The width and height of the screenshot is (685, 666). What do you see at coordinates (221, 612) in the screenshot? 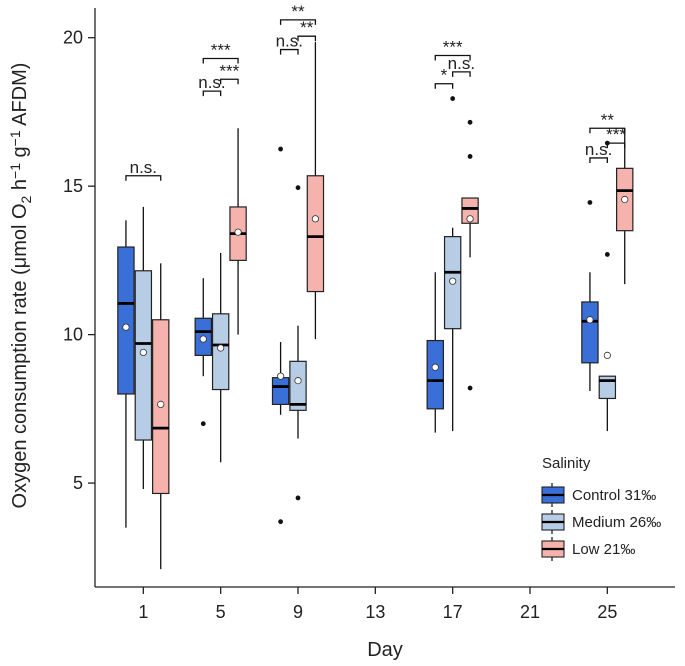
I see `x-tick-label: 5` at bounding box center [221, 612].